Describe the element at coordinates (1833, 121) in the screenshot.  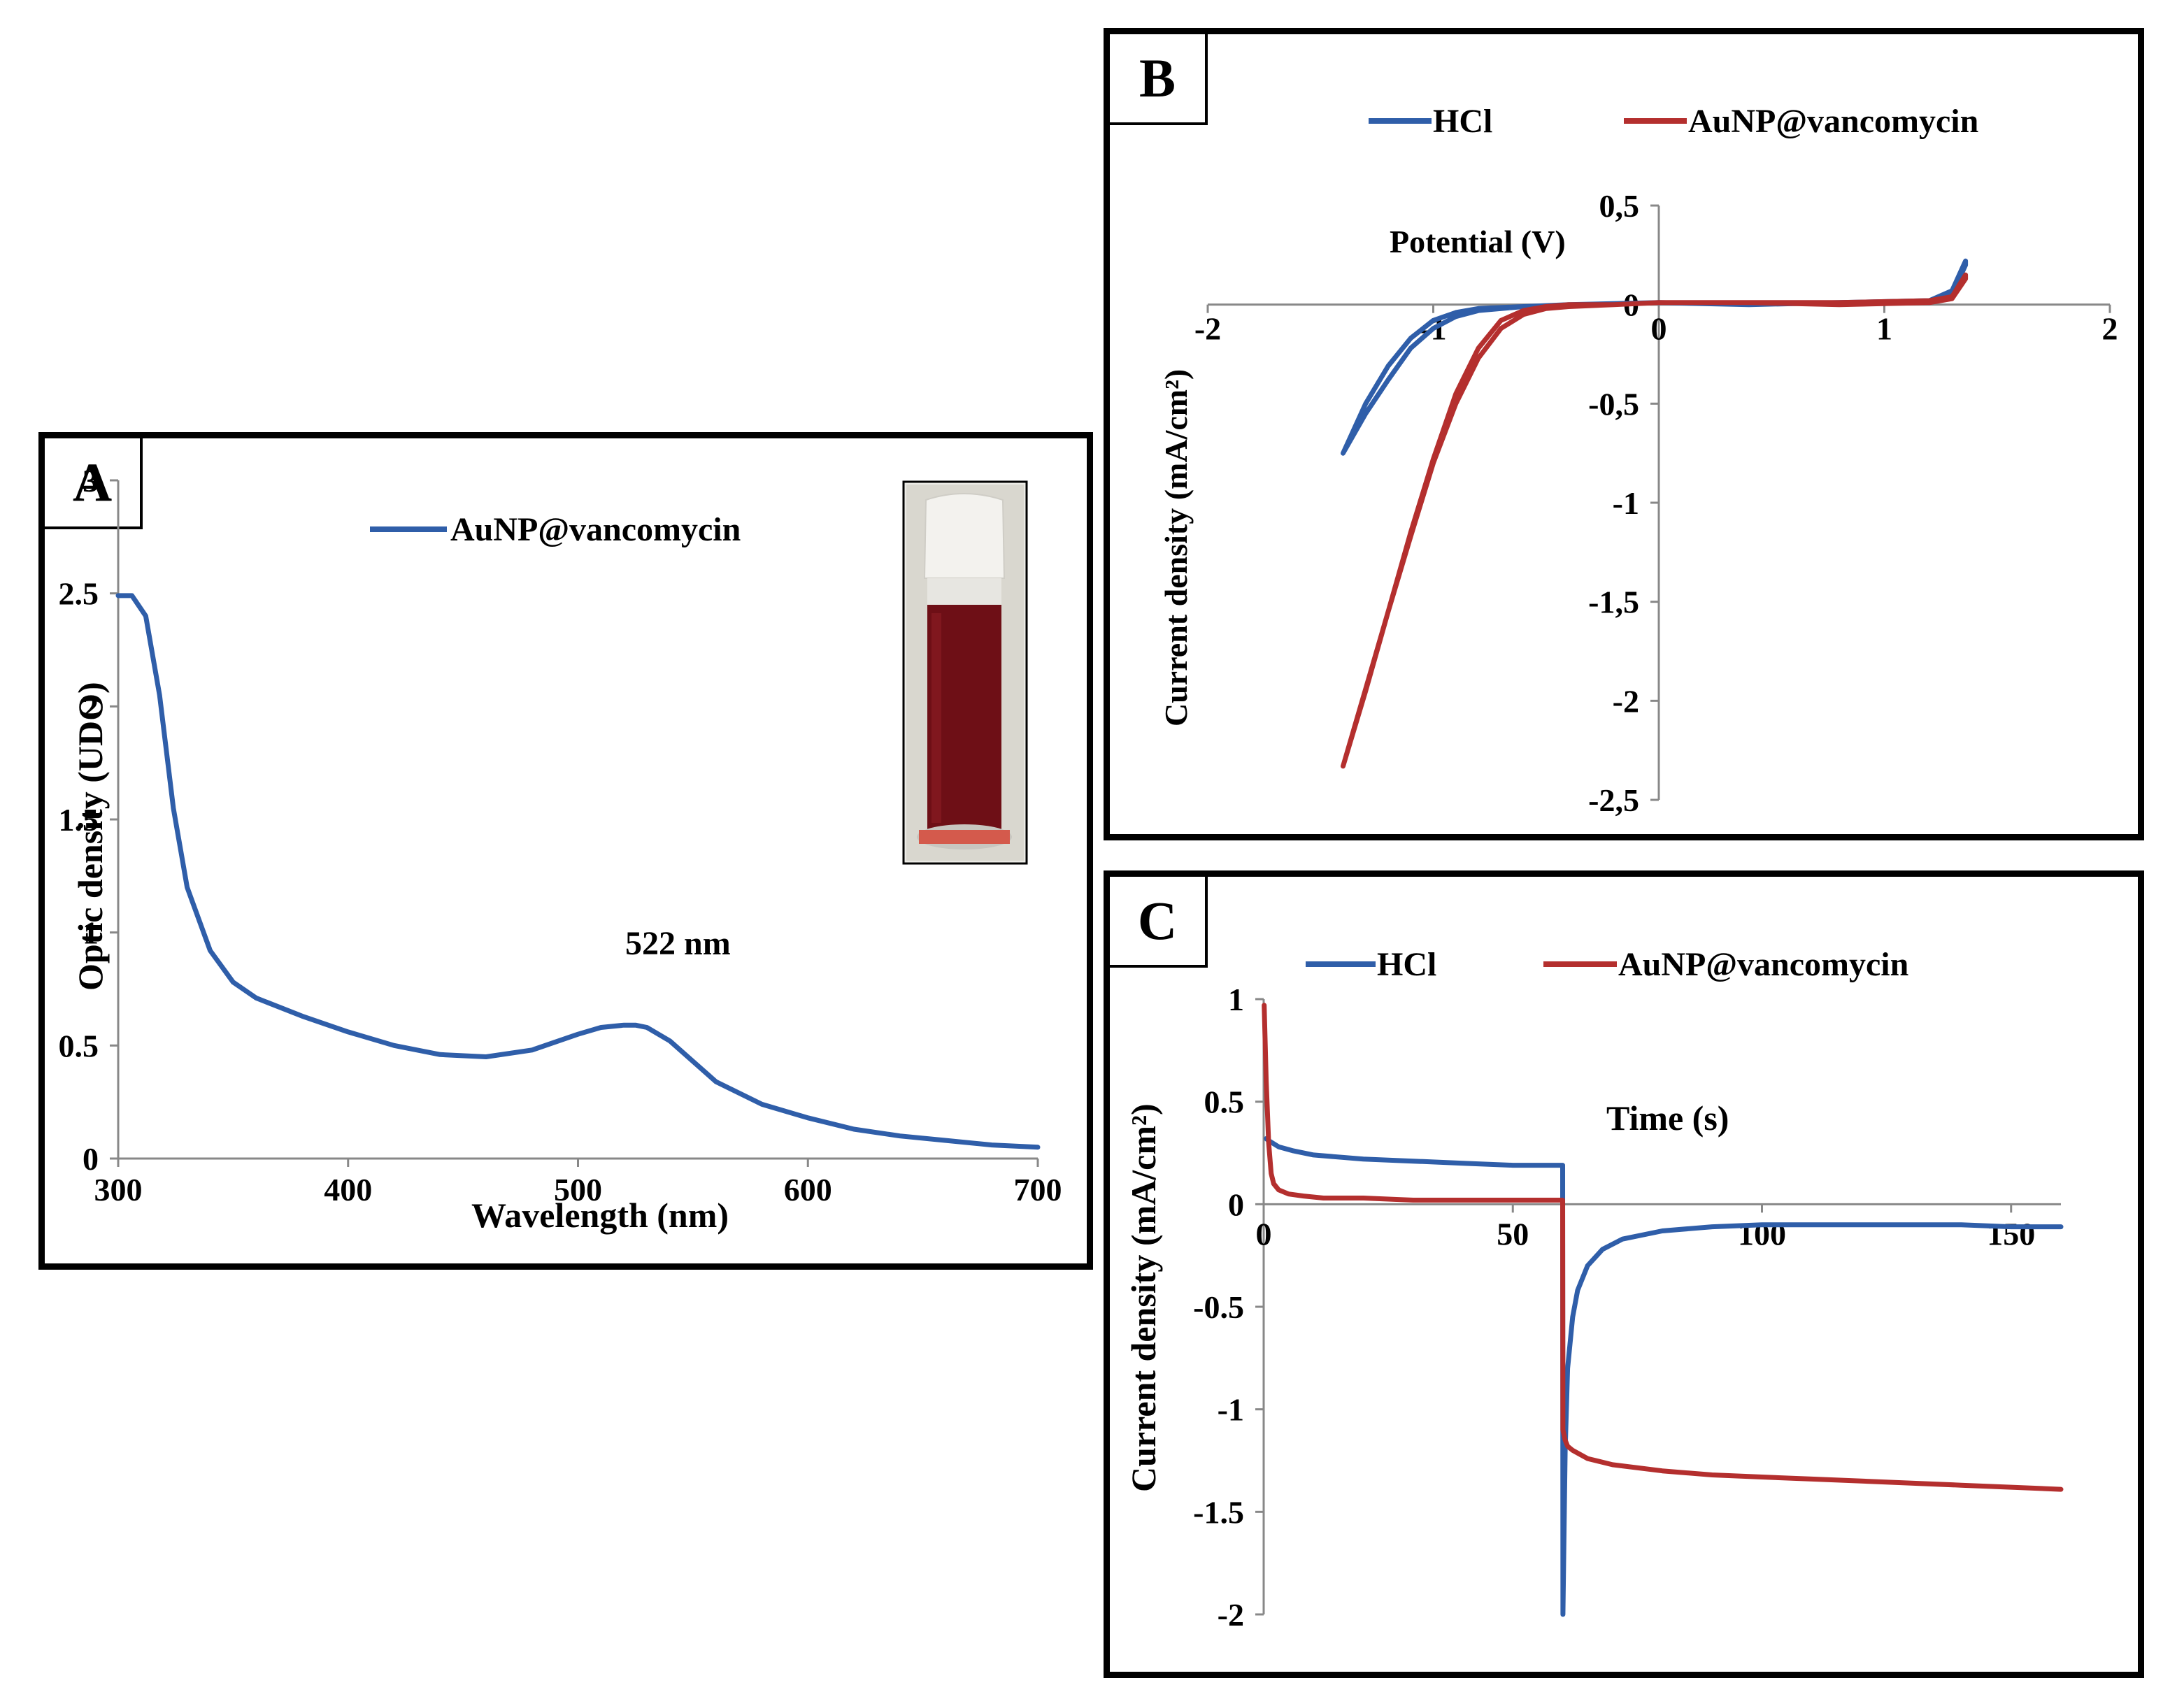
I see `legend-label-aunp-b: AuNP@vancomycin` at that location.